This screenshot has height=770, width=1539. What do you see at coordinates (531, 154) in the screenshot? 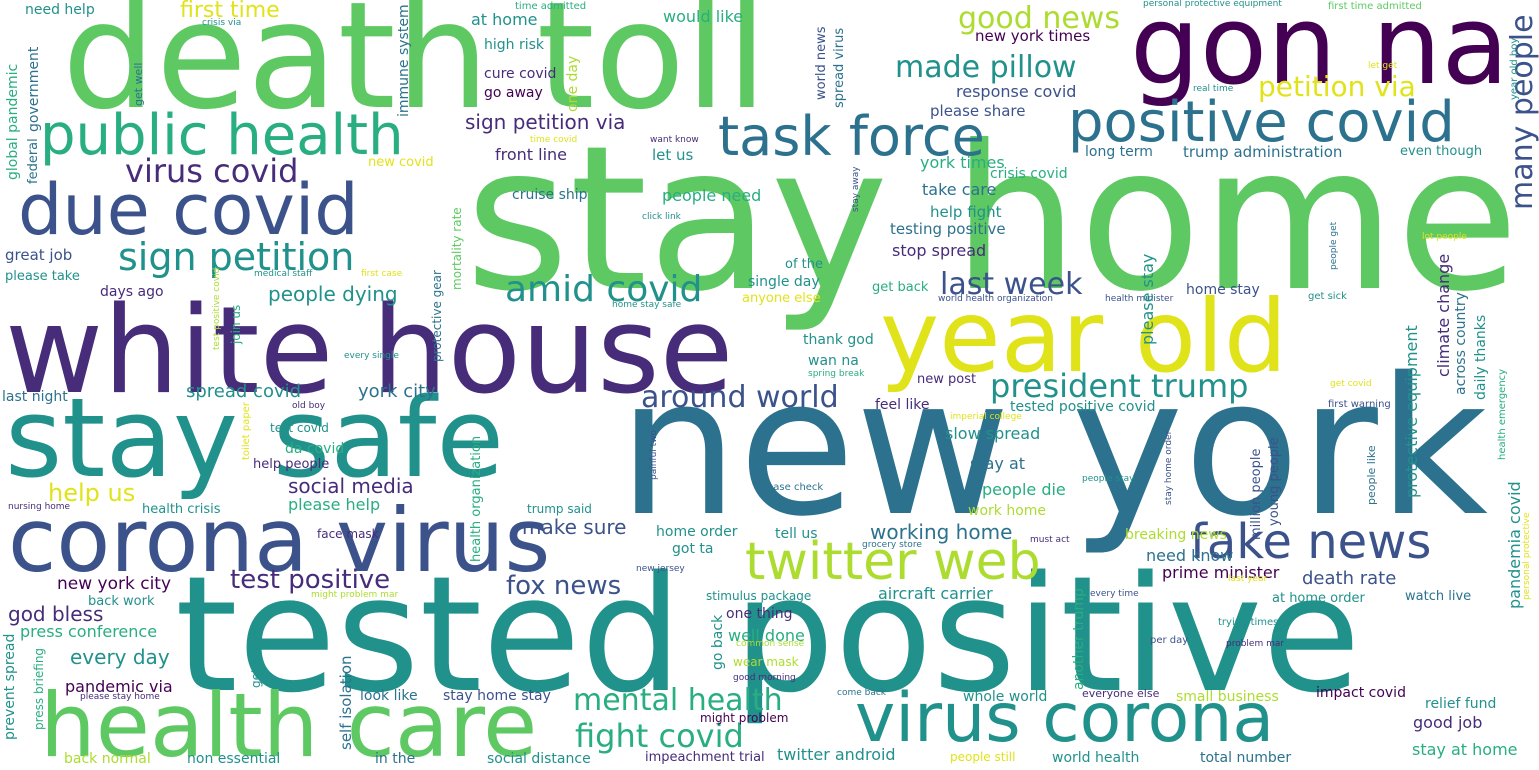
I see `word-front-line: front line` at bounding box center [531, 154].